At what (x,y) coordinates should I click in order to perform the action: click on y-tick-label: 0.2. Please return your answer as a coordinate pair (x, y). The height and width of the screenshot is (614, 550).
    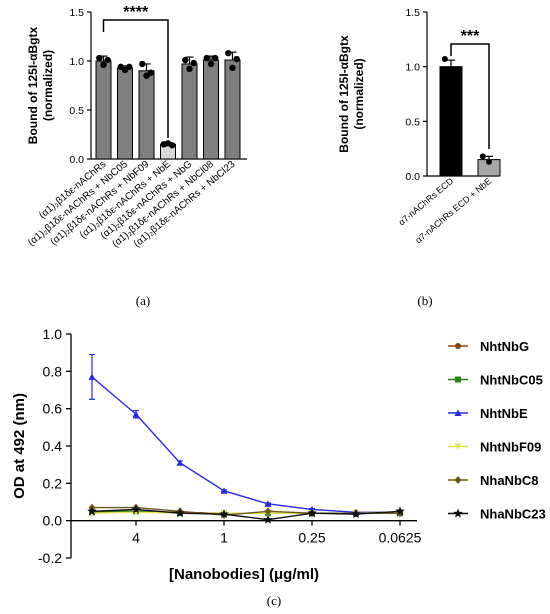
    Looking at the image, I should click on (53, 483).